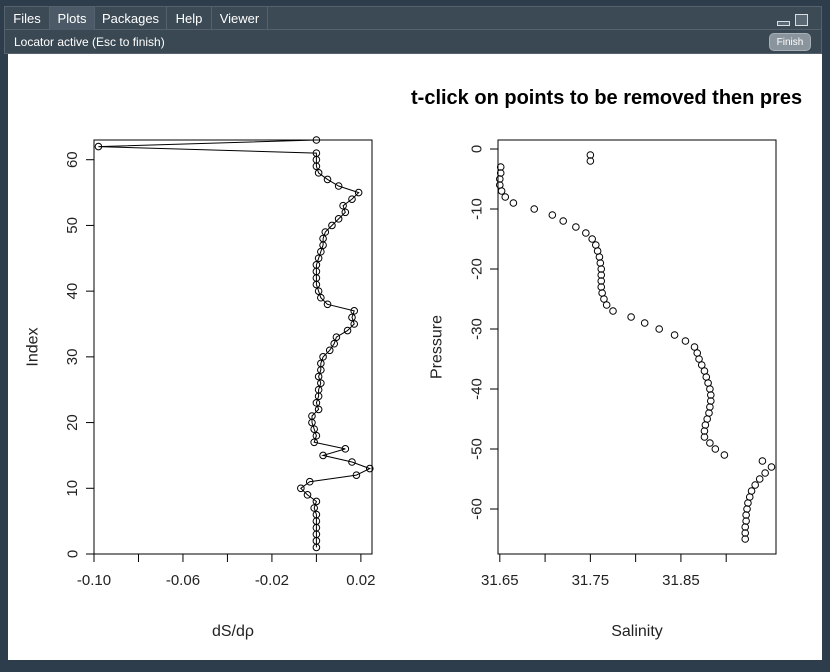 Image resolution: width=830 pixels, height=672 pixels. What do you see at coordinates (94, 580) in the screenshot?
I see `x-tick-label: -0.10` at bounding box center [94, 580].